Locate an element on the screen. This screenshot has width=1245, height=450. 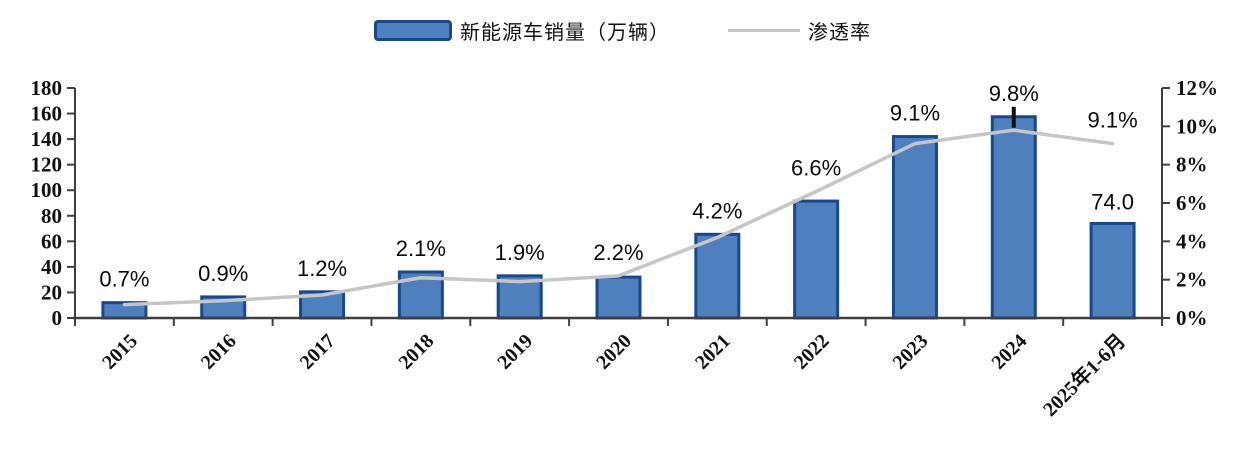
left-axis-tick-label: 60 is located at coordinates (51, 241).